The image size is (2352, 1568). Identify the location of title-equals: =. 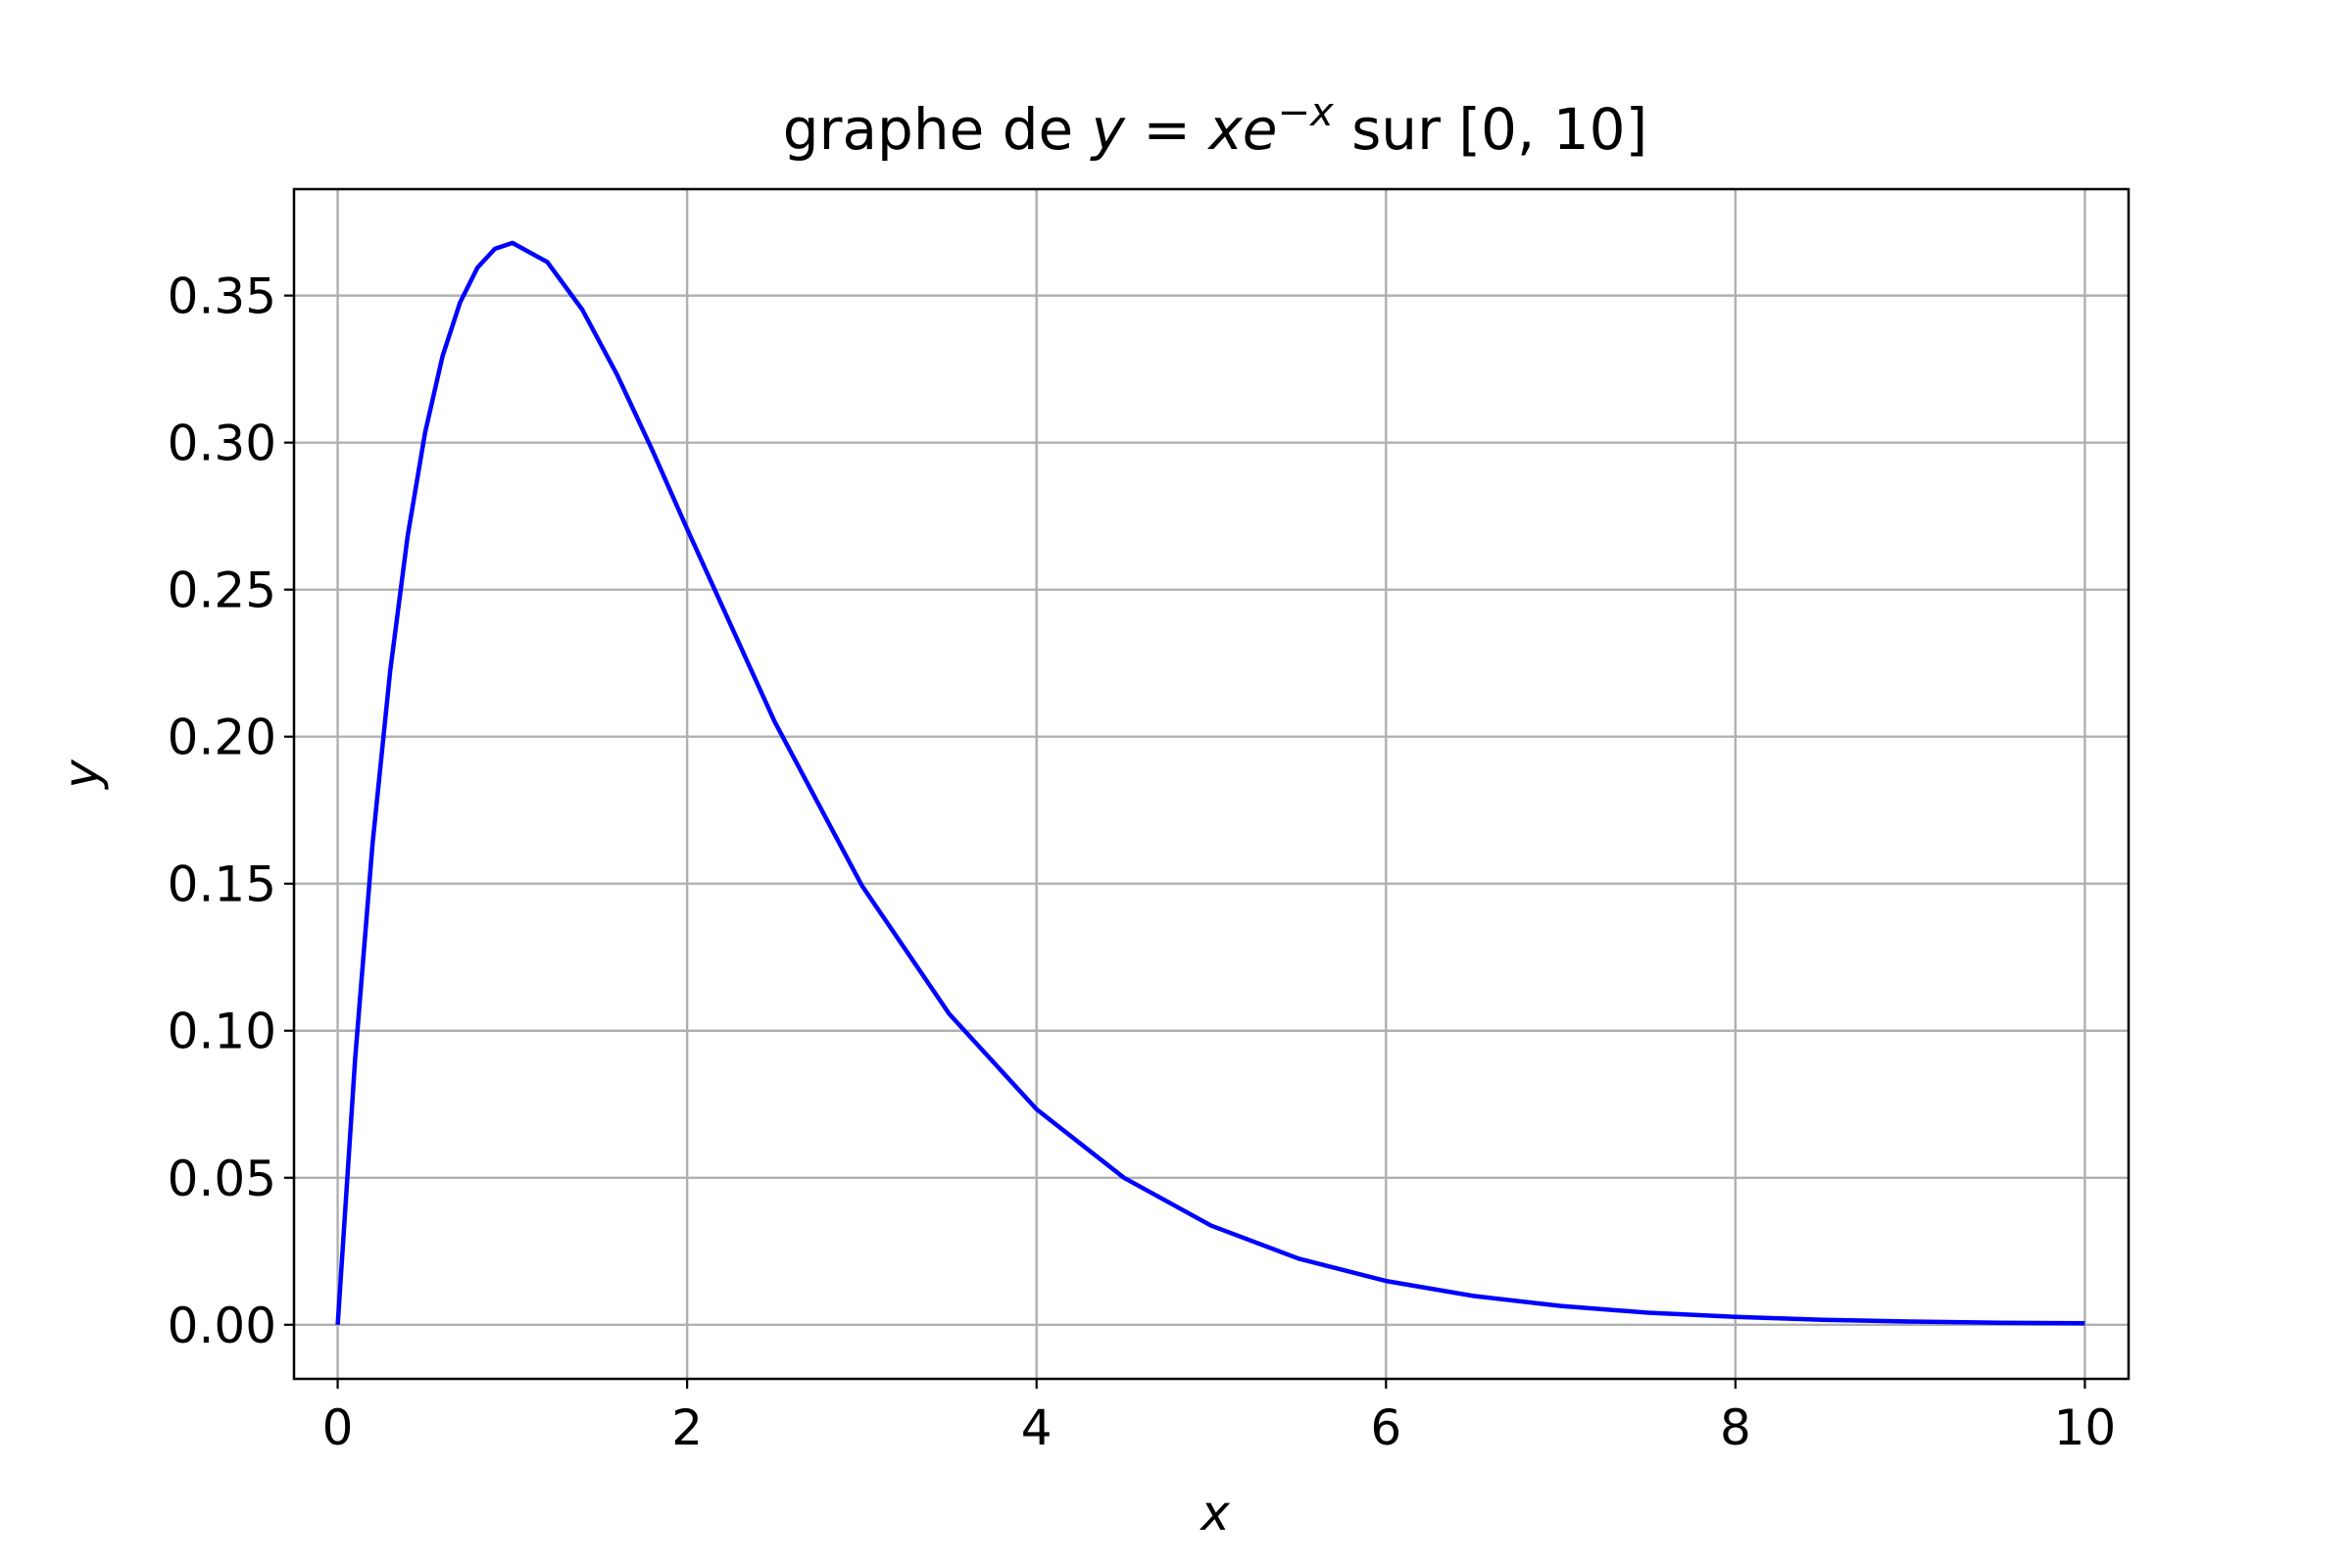
(1166, 129).